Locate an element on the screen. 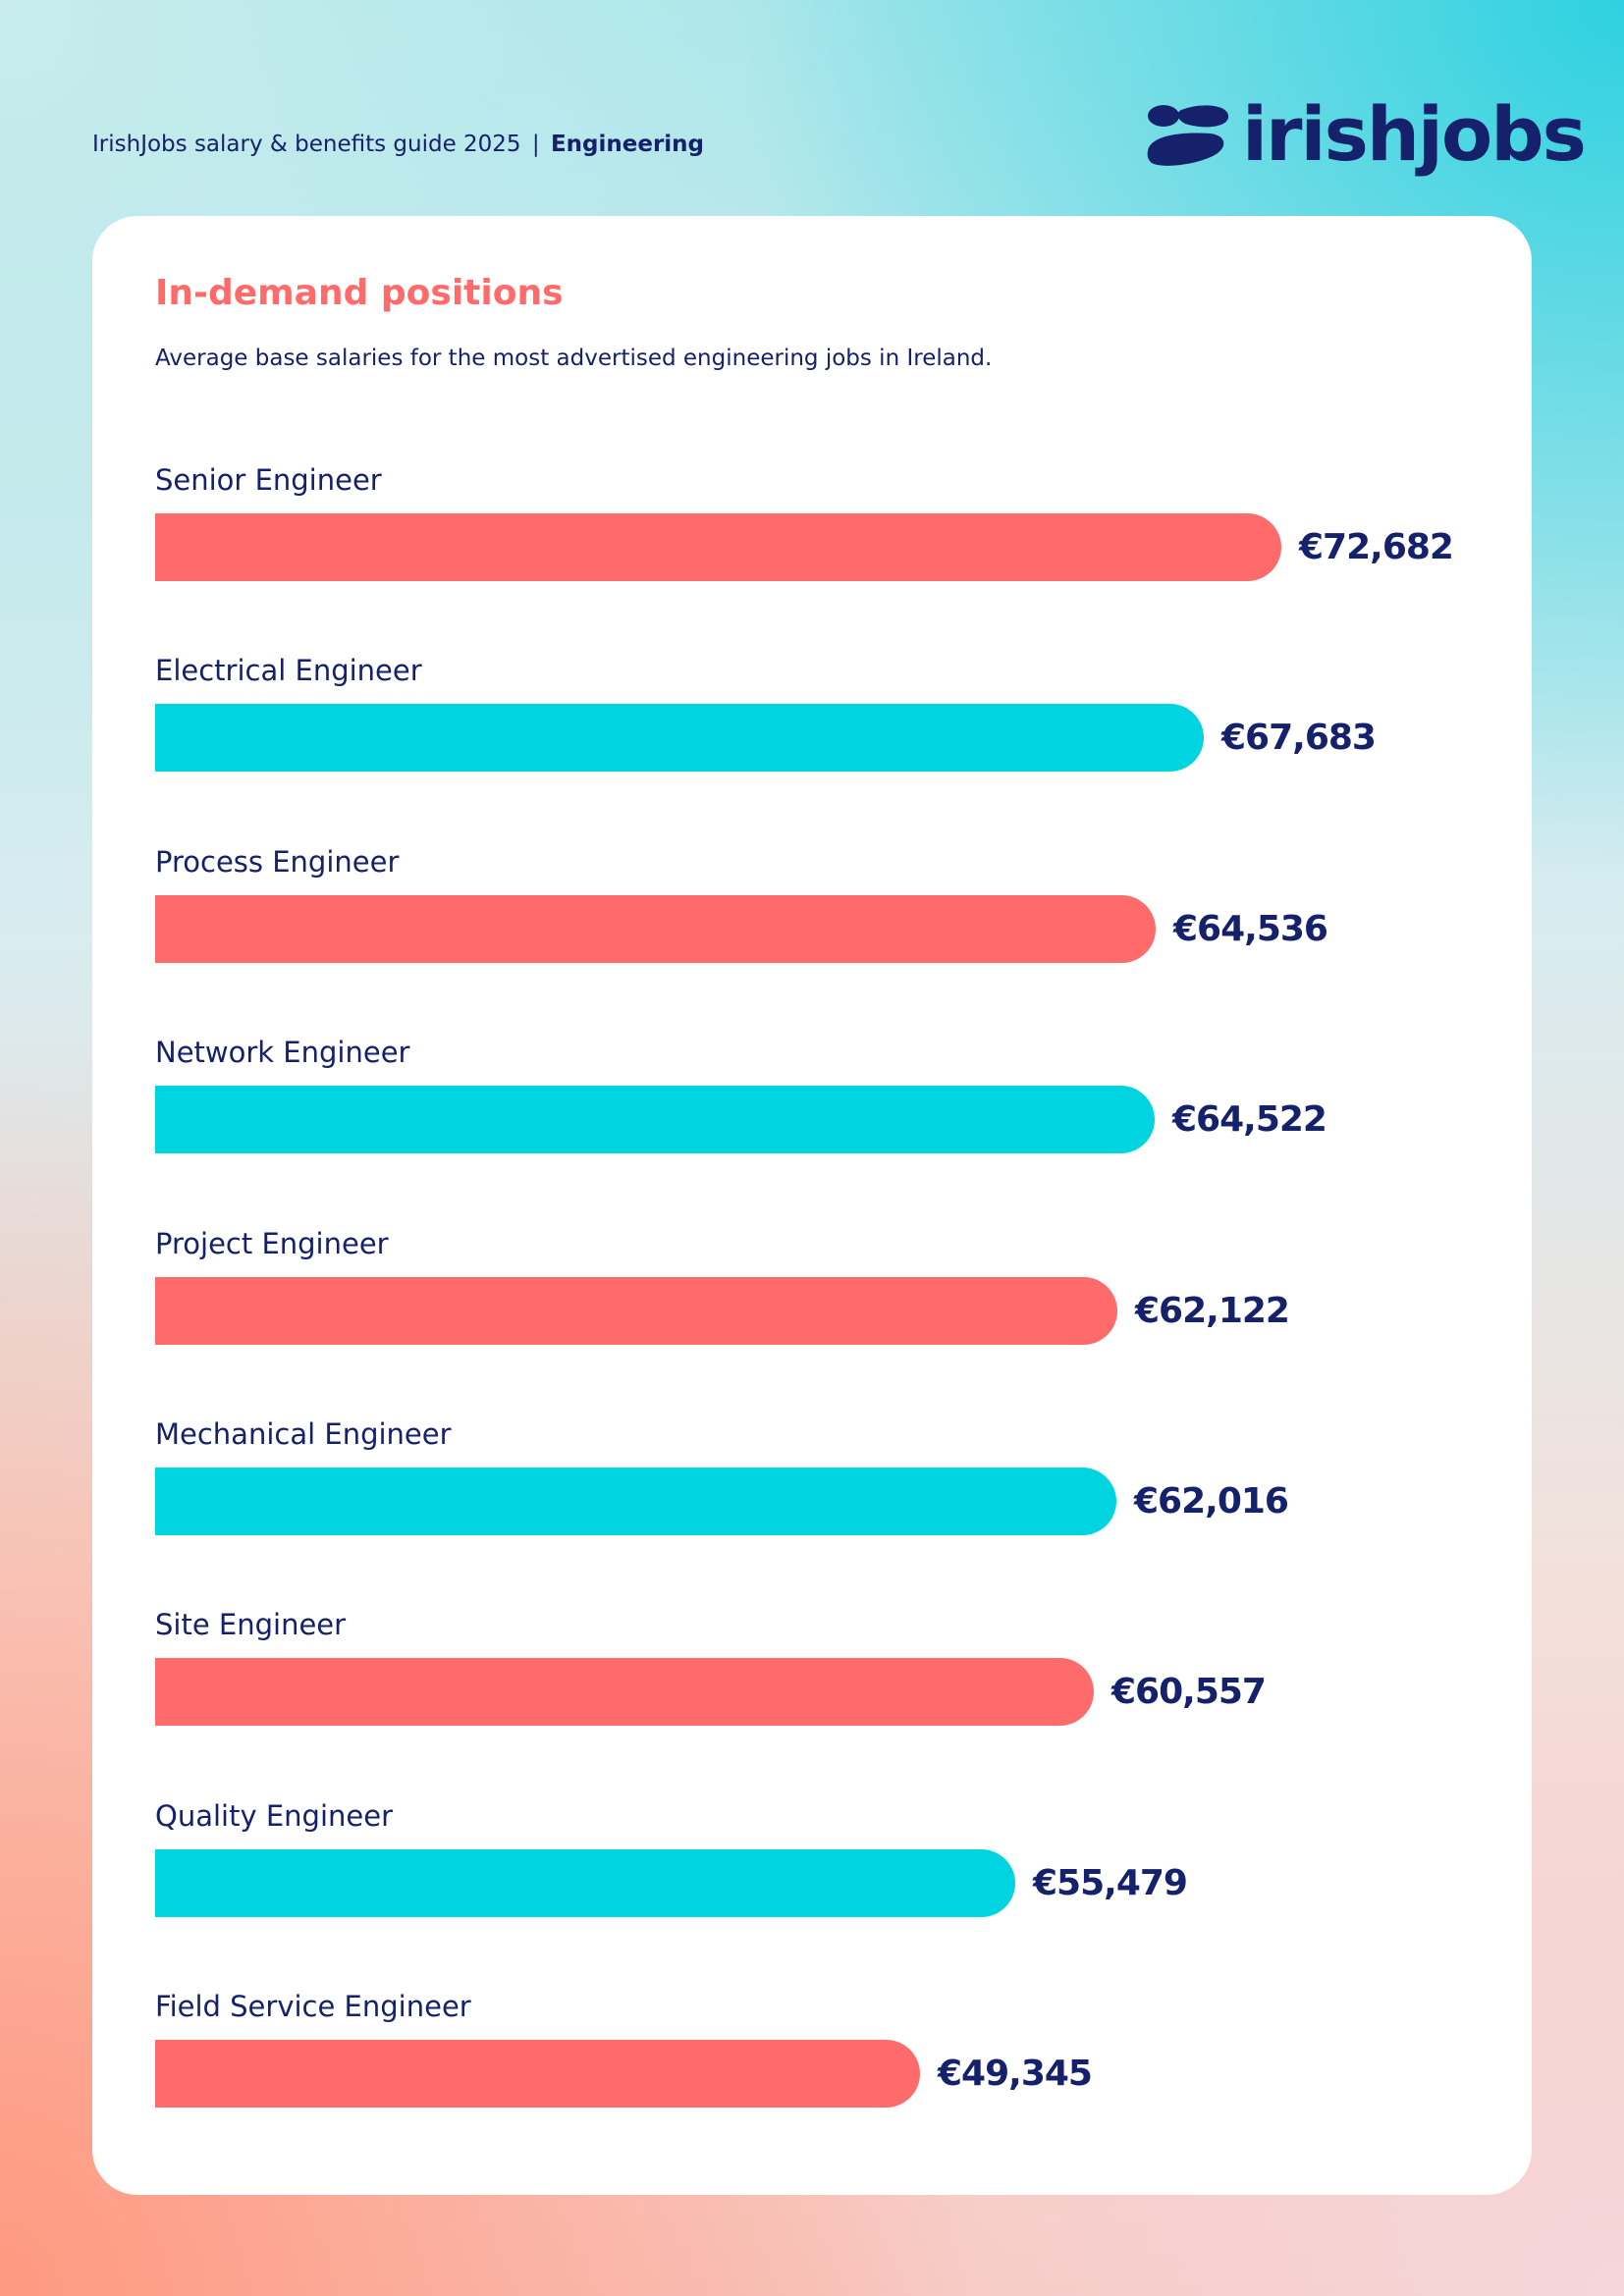  bar-value-label: €49,345 is located at coordinates (1015, 2074).